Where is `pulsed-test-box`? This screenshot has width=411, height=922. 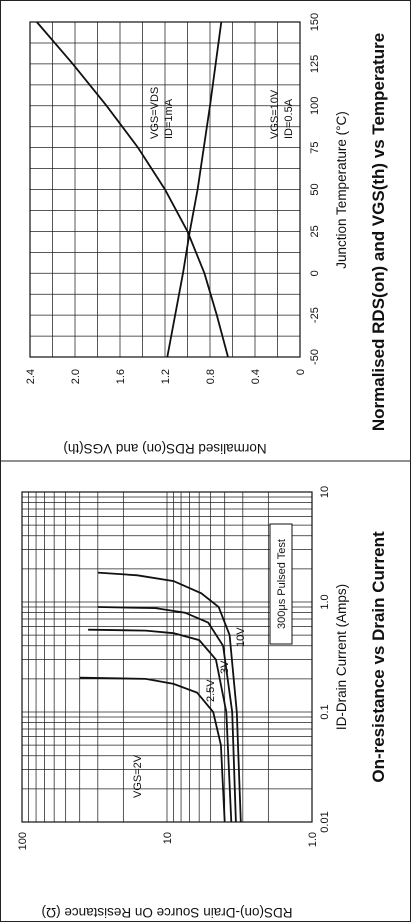
pulsed-test-box is located at coordinates (281, 584).